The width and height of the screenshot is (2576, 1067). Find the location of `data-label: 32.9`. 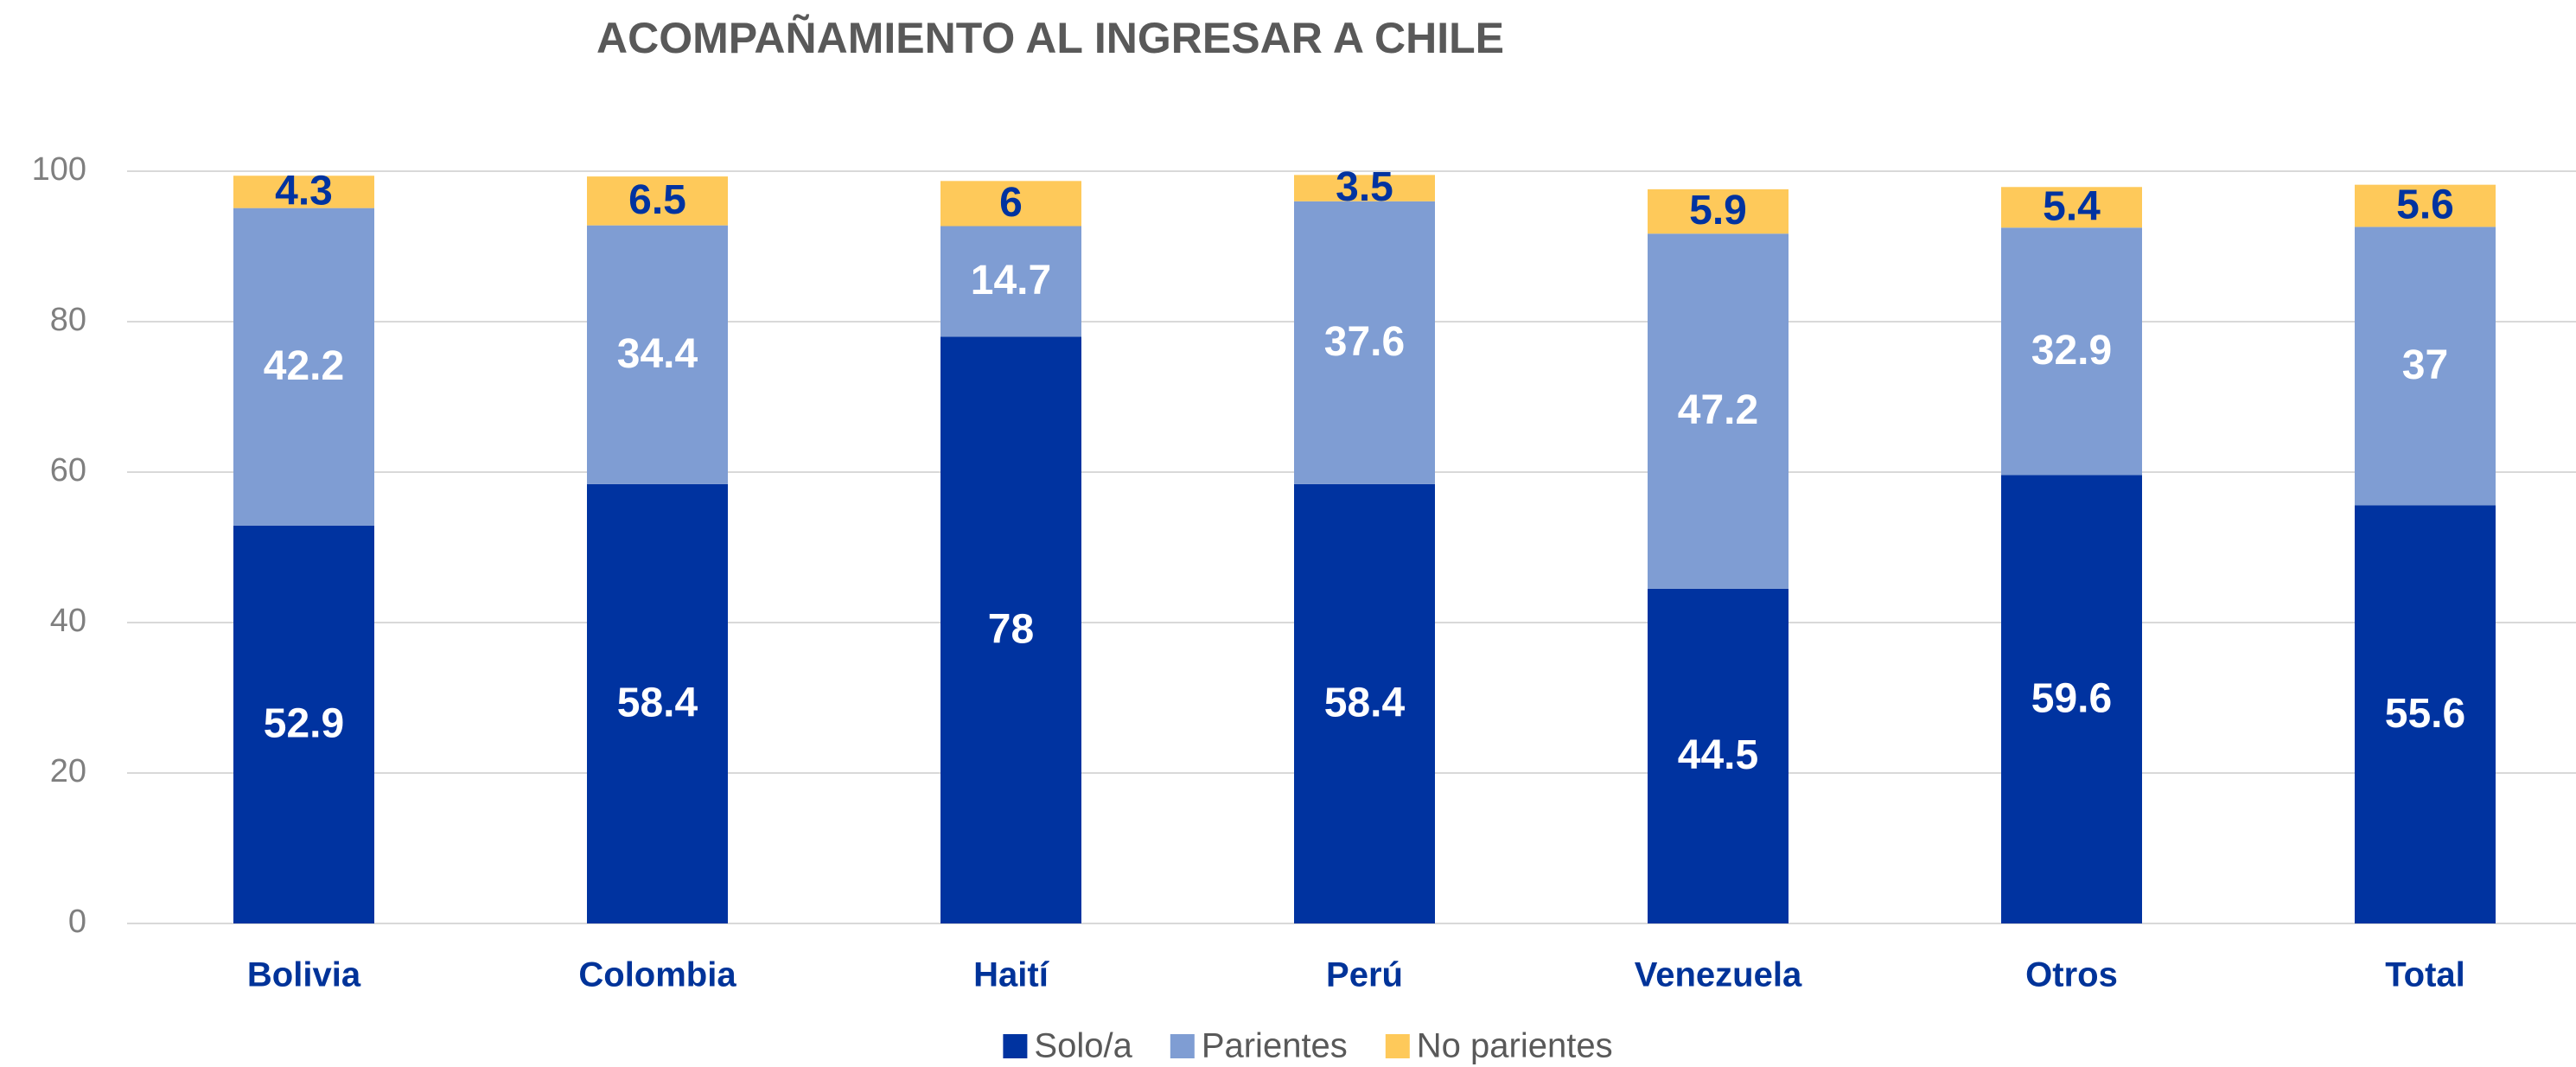

data-label: 32.9 is located at coordinates (2071, 351).